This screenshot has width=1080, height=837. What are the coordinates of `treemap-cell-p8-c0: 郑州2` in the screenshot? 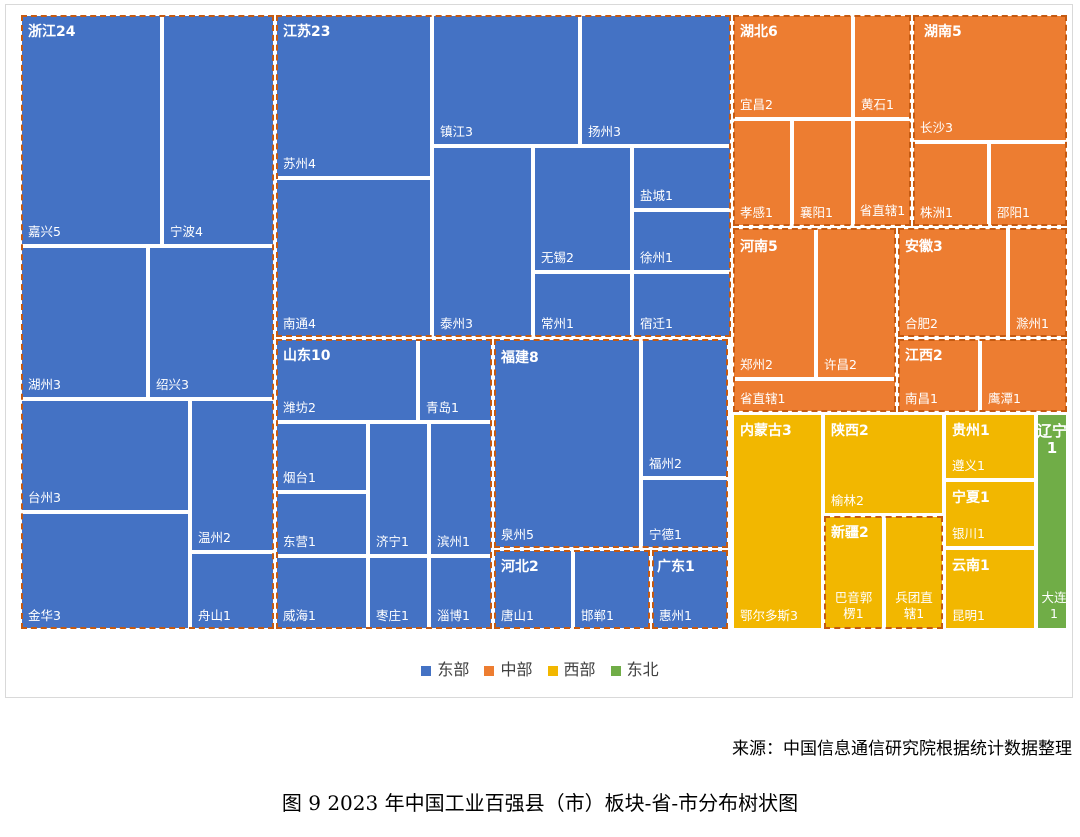 It's located at (774, 303).